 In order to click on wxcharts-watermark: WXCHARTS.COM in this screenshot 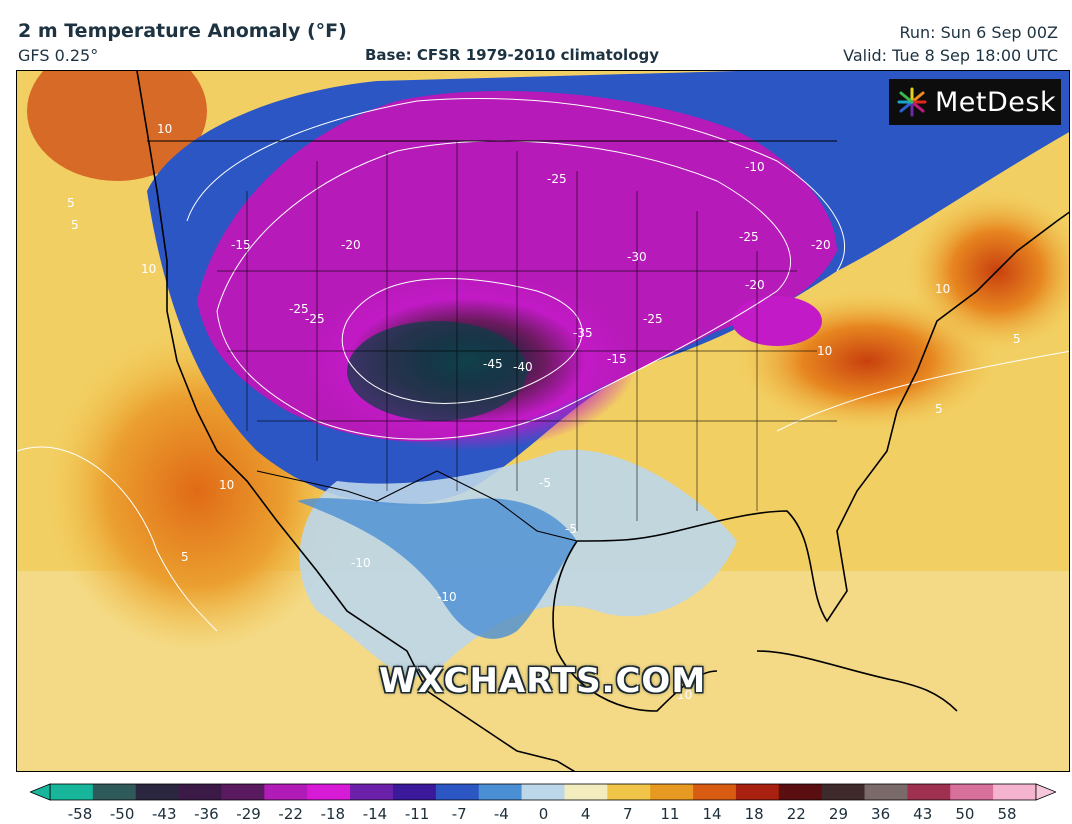, I will do `click(543, 681)`.